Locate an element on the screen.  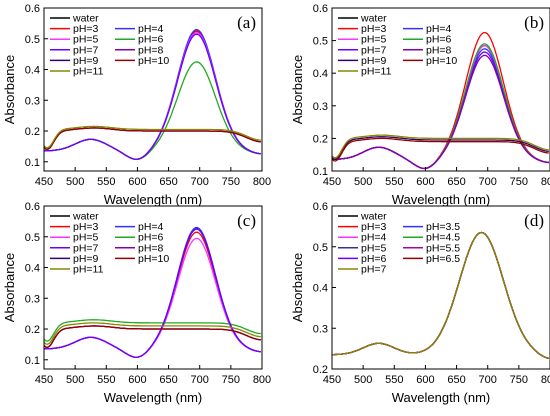
x-tick-label: 650 is located at coordinates (456, 182).